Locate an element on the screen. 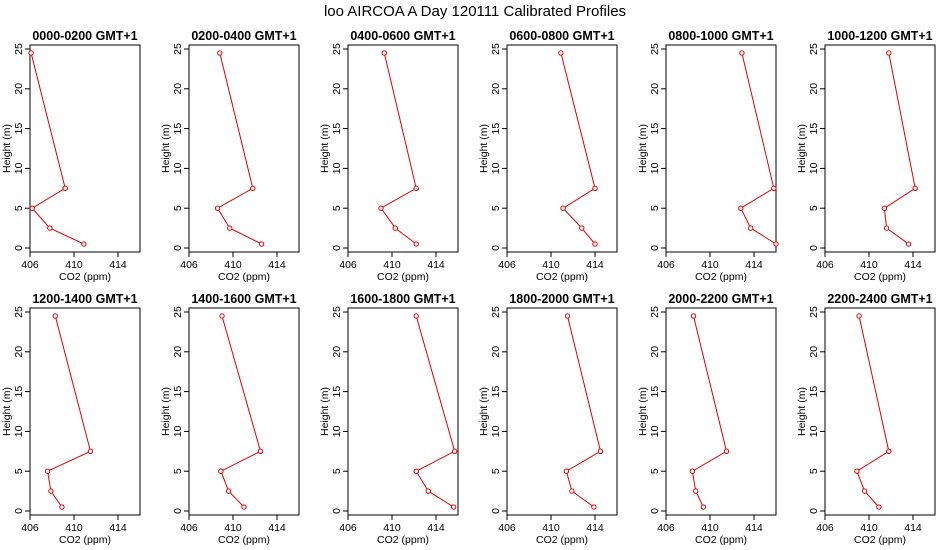  panel-title: 1600-1800 GMT+1 is located at coordinates (402, 299).